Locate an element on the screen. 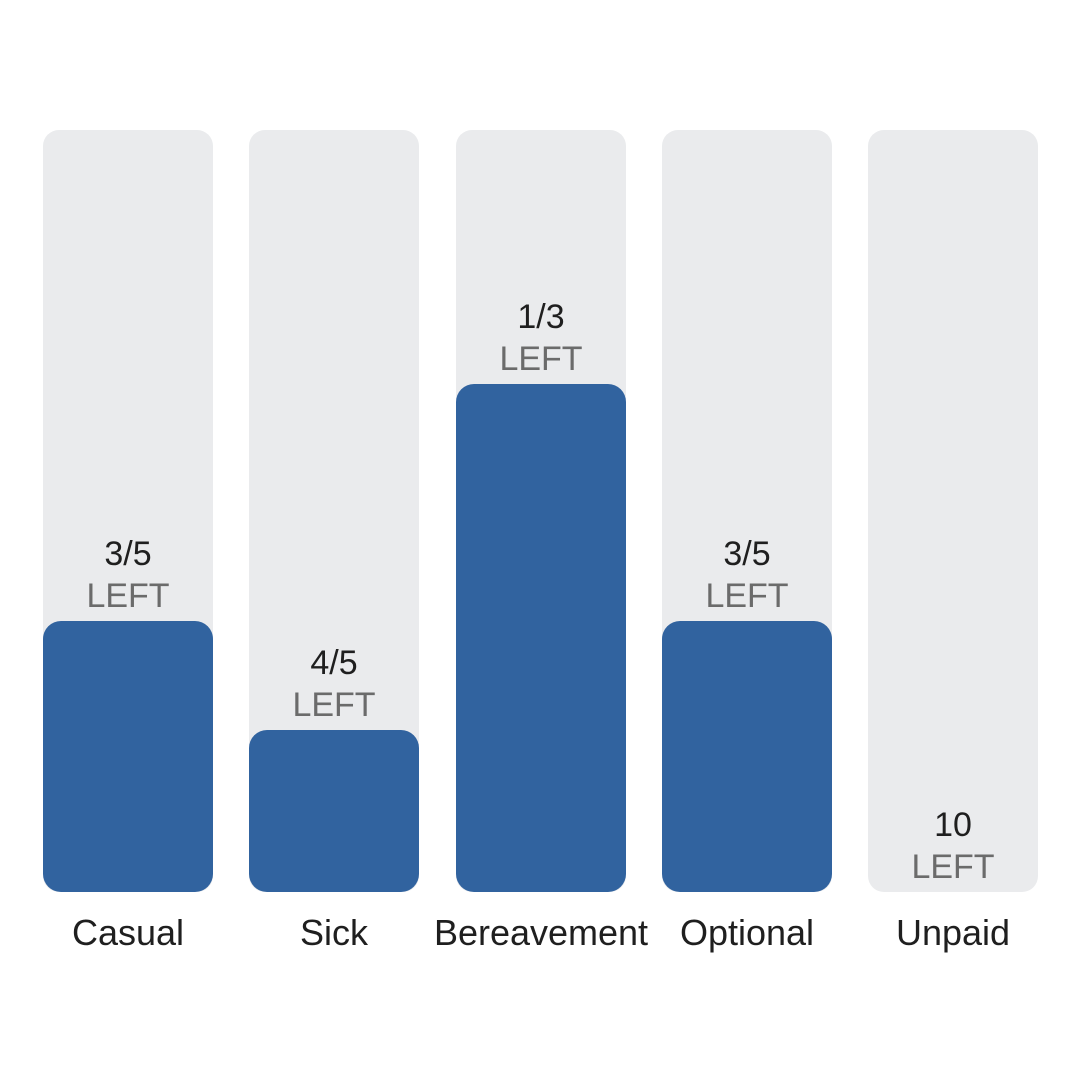  category-label-sick: Sick is located at coordinates (333, 932).